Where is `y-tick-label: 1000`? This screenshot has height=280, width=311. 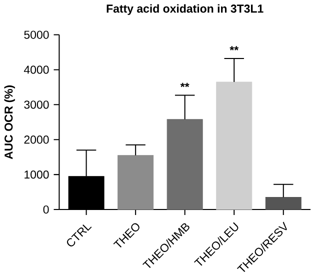 y-tick-label: 1000 is located at coordinates (36, 174).